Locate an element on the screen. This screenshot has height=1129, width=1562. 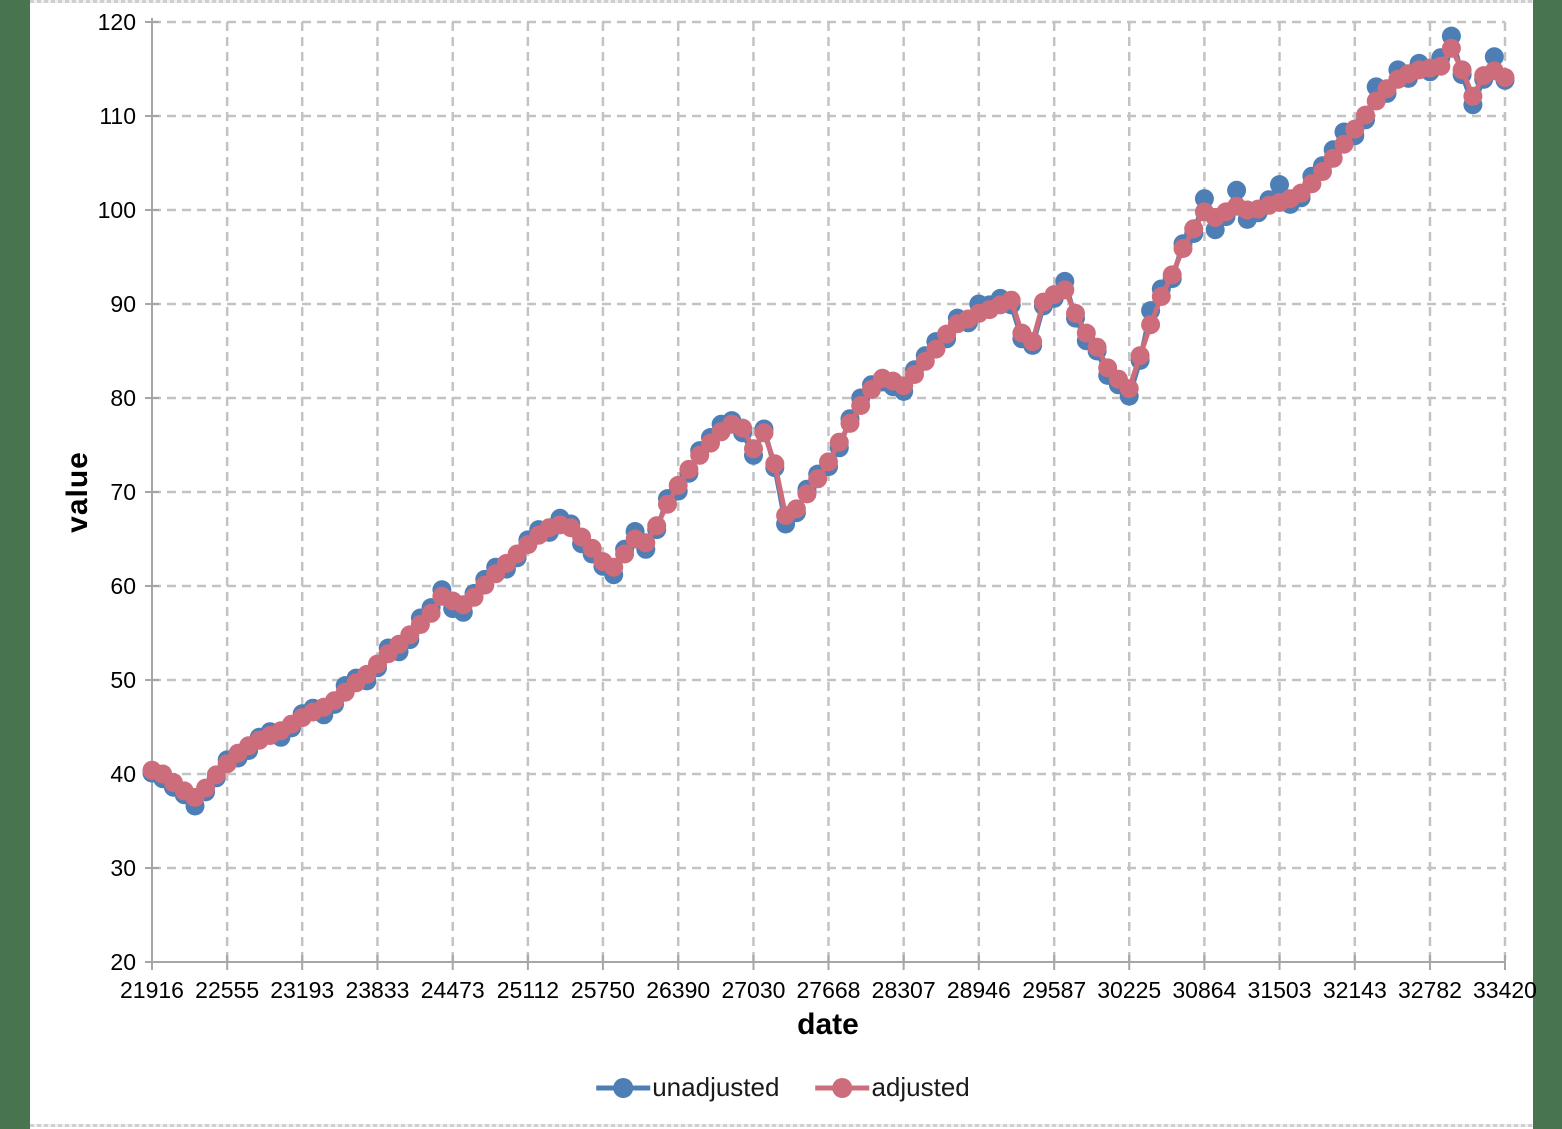
x-tick-label: 23193 is located at coordinates (302, 990).